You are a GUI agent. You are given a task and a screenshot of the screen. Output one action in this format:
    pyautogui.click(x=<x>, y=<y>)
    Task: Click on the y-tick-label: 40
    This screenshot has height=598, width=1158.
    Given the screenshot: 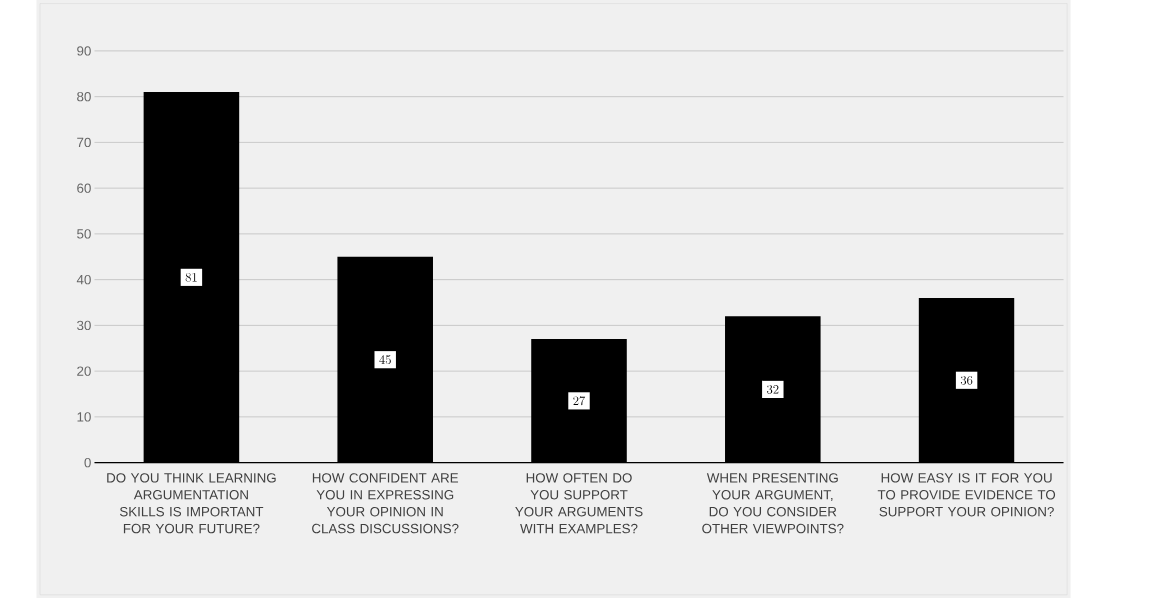 What is the action you would take?
    pyautogui.click(x=83, y=279)
    